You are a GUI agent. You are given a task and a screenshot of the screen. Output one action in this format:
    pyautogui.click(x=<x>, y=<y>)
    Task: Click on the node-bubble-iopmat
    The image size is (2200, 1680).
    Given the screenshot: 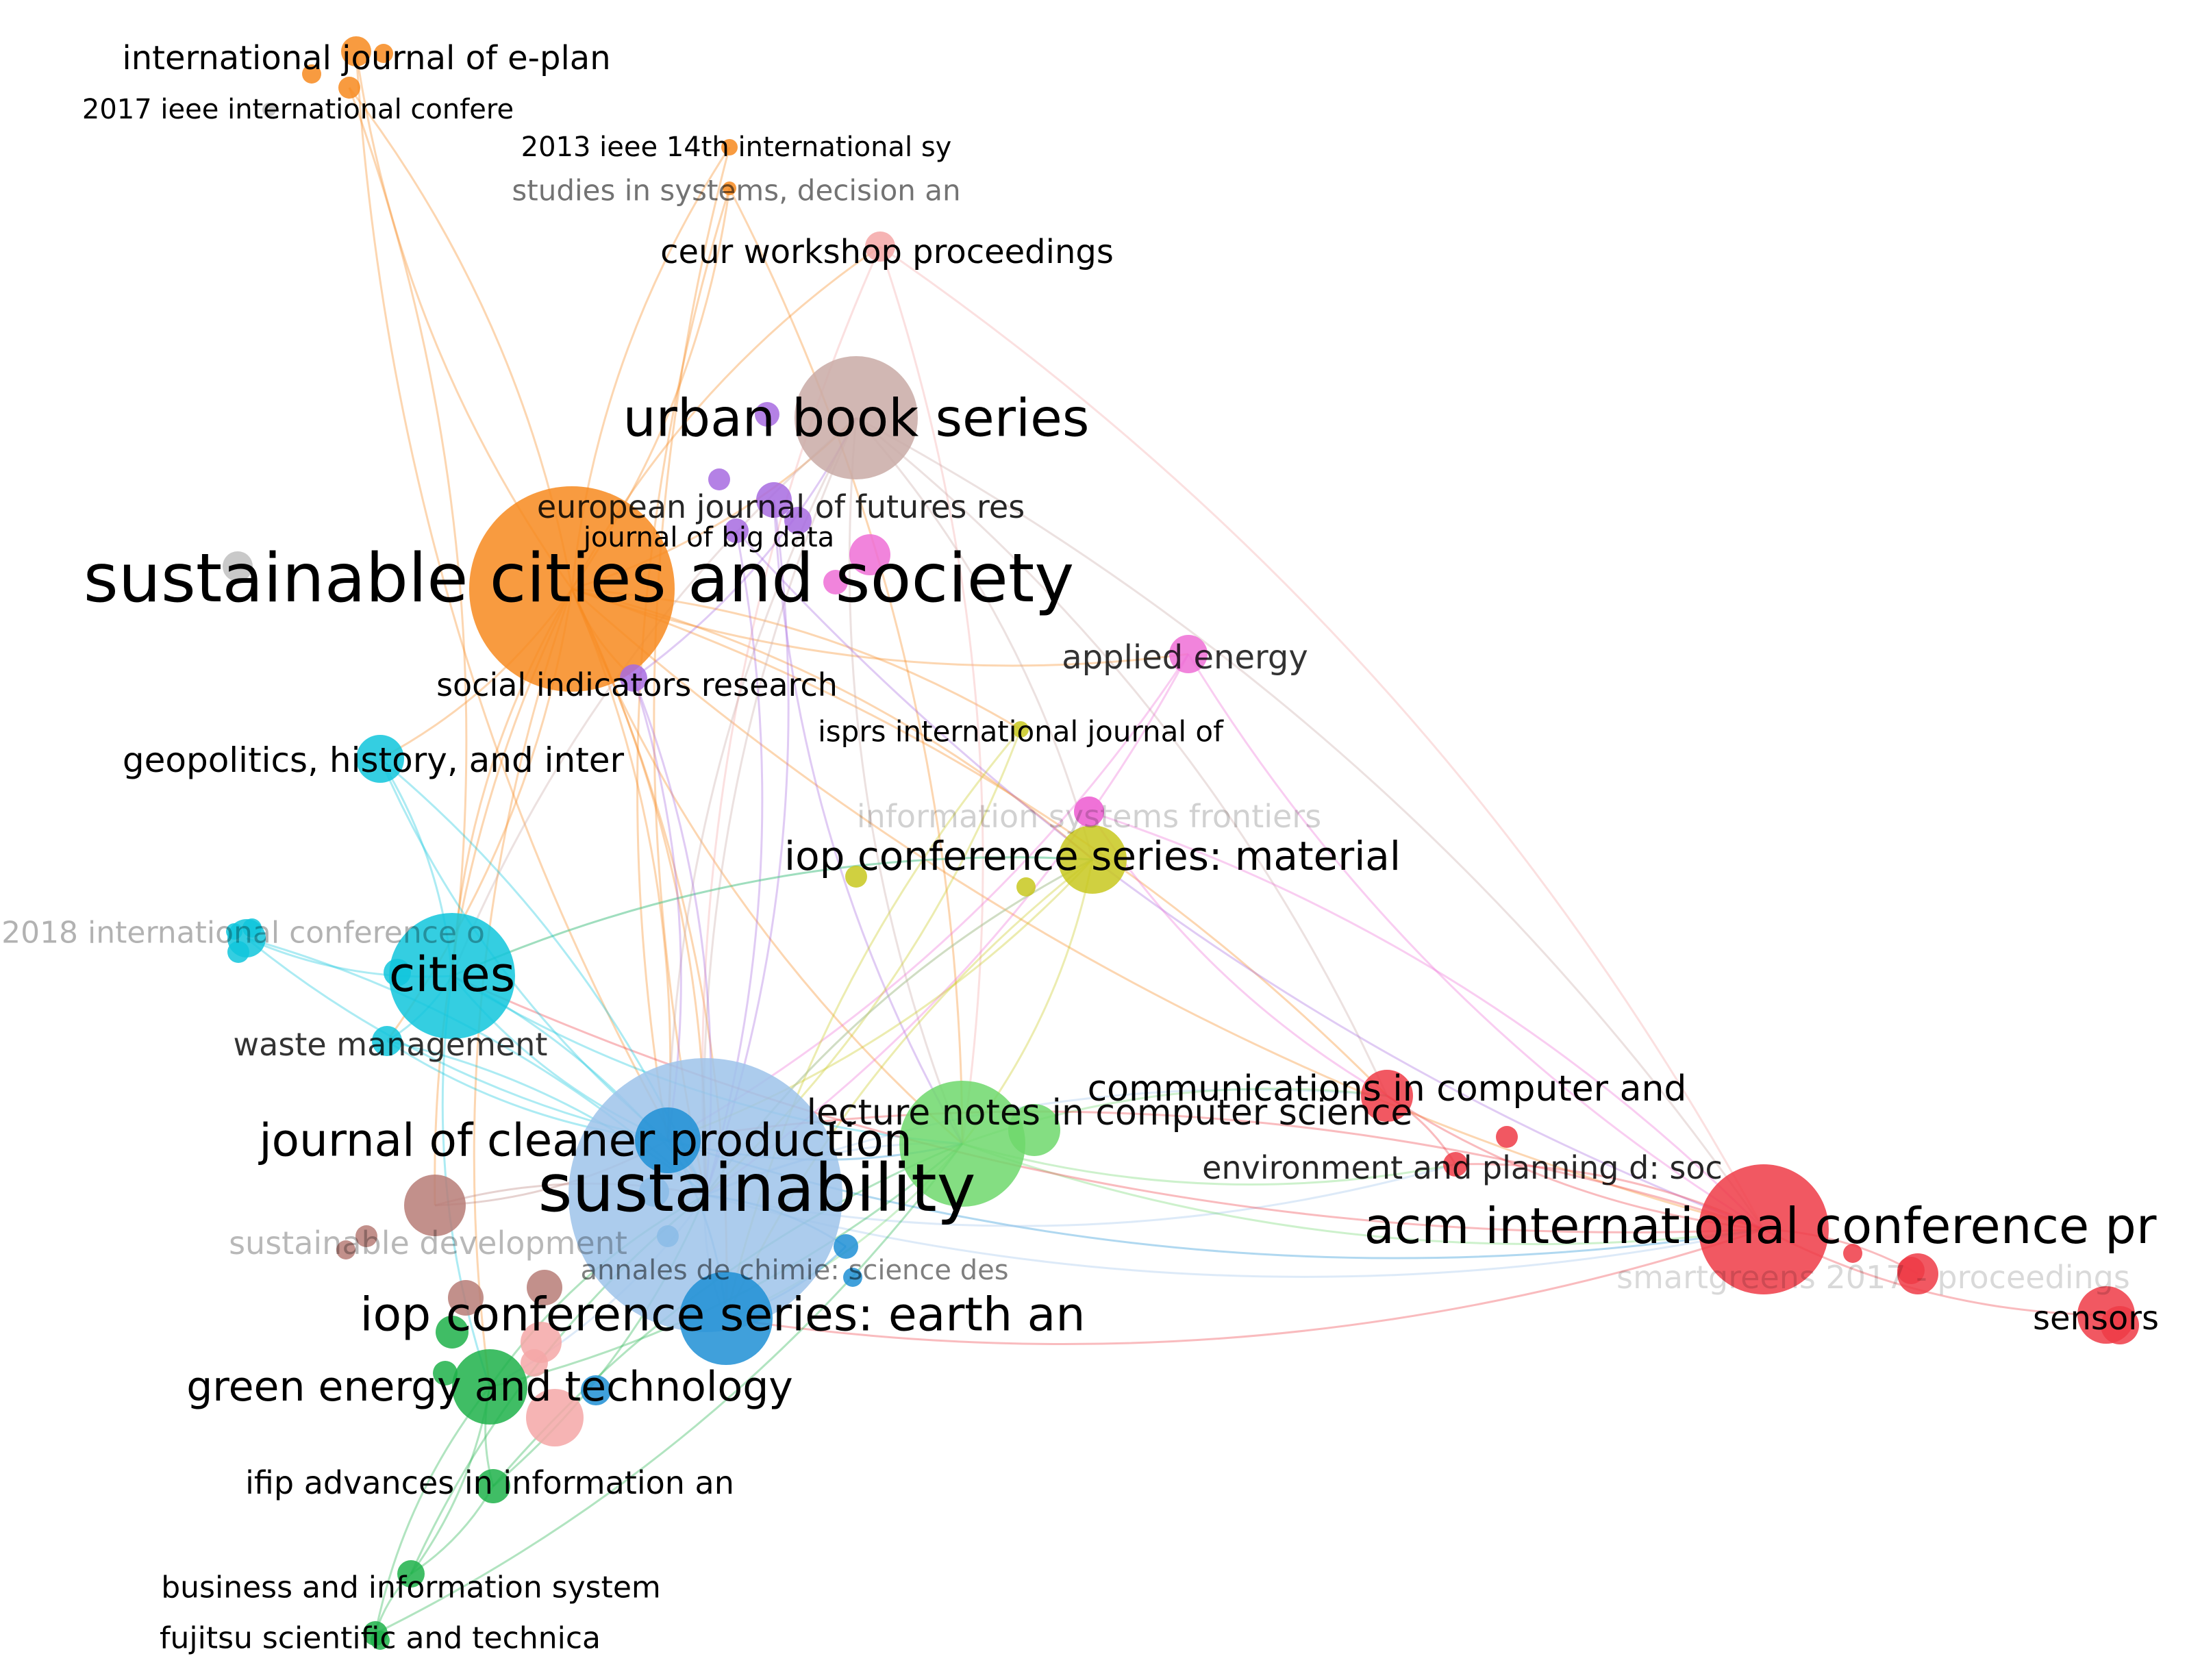 What is the action you would take?
    pyautogui.click(x=1092, y=859)
    